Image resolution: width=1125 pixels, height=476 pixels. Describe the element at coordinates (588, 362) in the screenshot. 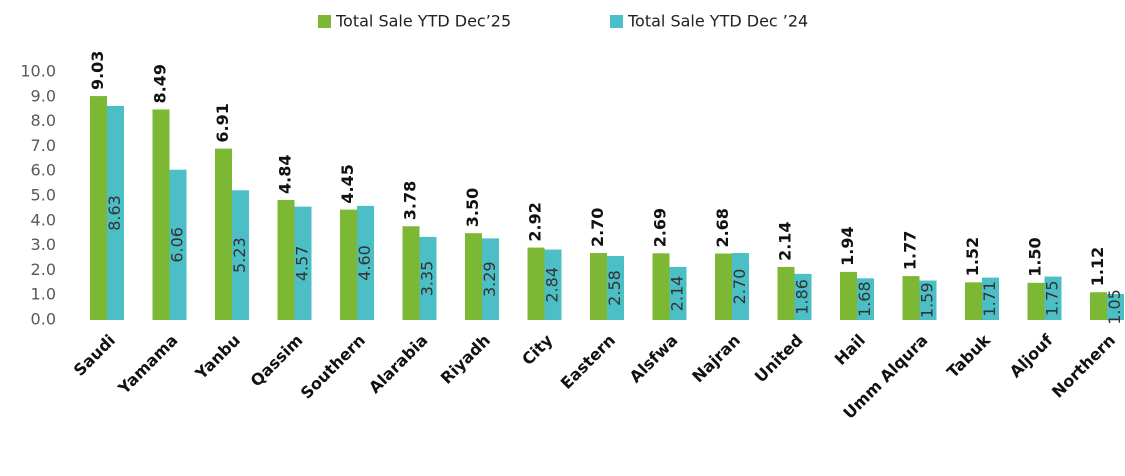

I see `x-tick-label: Eastern` at that location.